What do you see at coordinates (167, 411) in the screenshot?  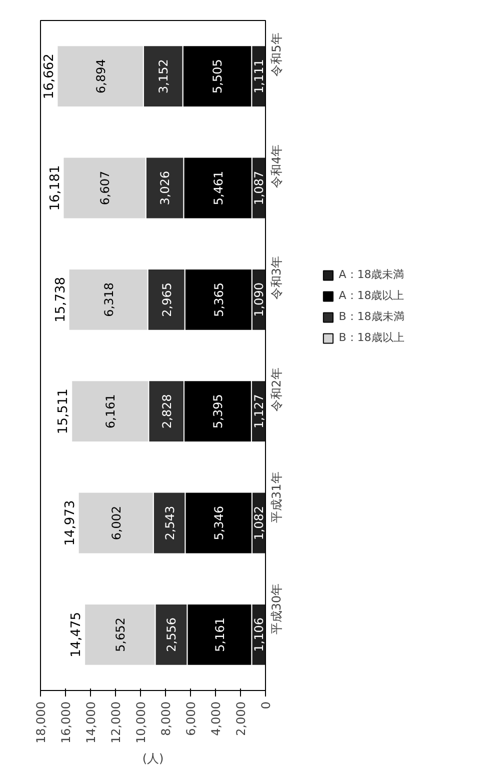 I see `data-label: 2,828` at bounding box center [167, 411].